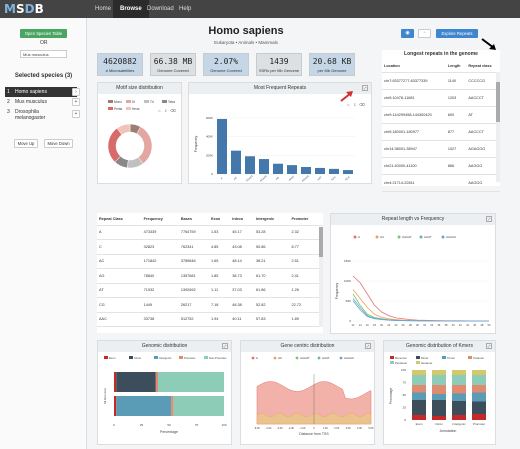 The height and width of the screenshot is (449, 520). What do you see at coordinates (76, 92) in the screenshot?
I see `species-toggle-button: ›` at bounding box center [76, 92].